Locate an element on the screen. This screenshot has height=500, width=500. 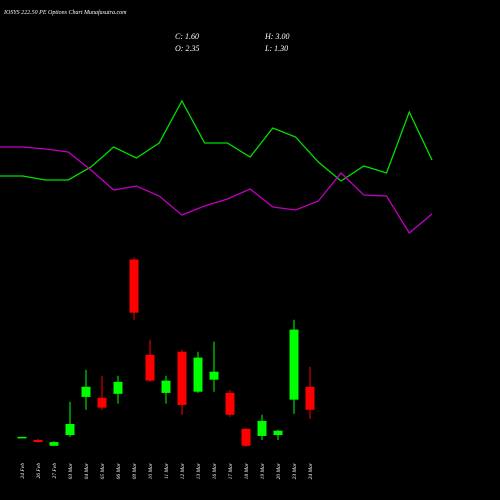
open-label: O: 2.35 is located at coordinates (187, 48).